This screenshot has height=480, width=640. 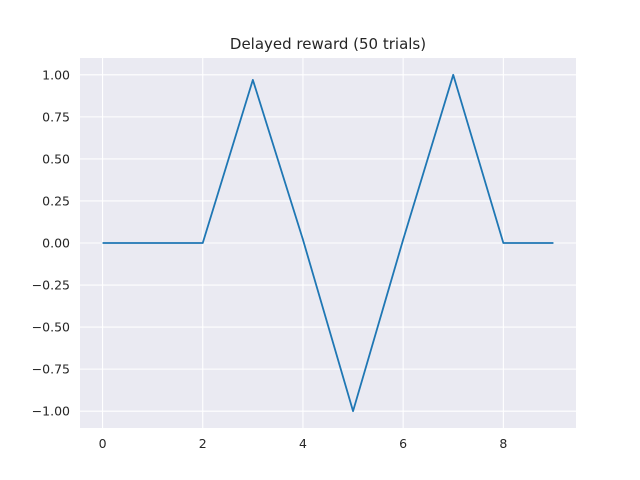 What do you see at coordinates (51, 285) in the screenshot?
I see `y-tick-label: −0.25` at bounding box center [51, 285].